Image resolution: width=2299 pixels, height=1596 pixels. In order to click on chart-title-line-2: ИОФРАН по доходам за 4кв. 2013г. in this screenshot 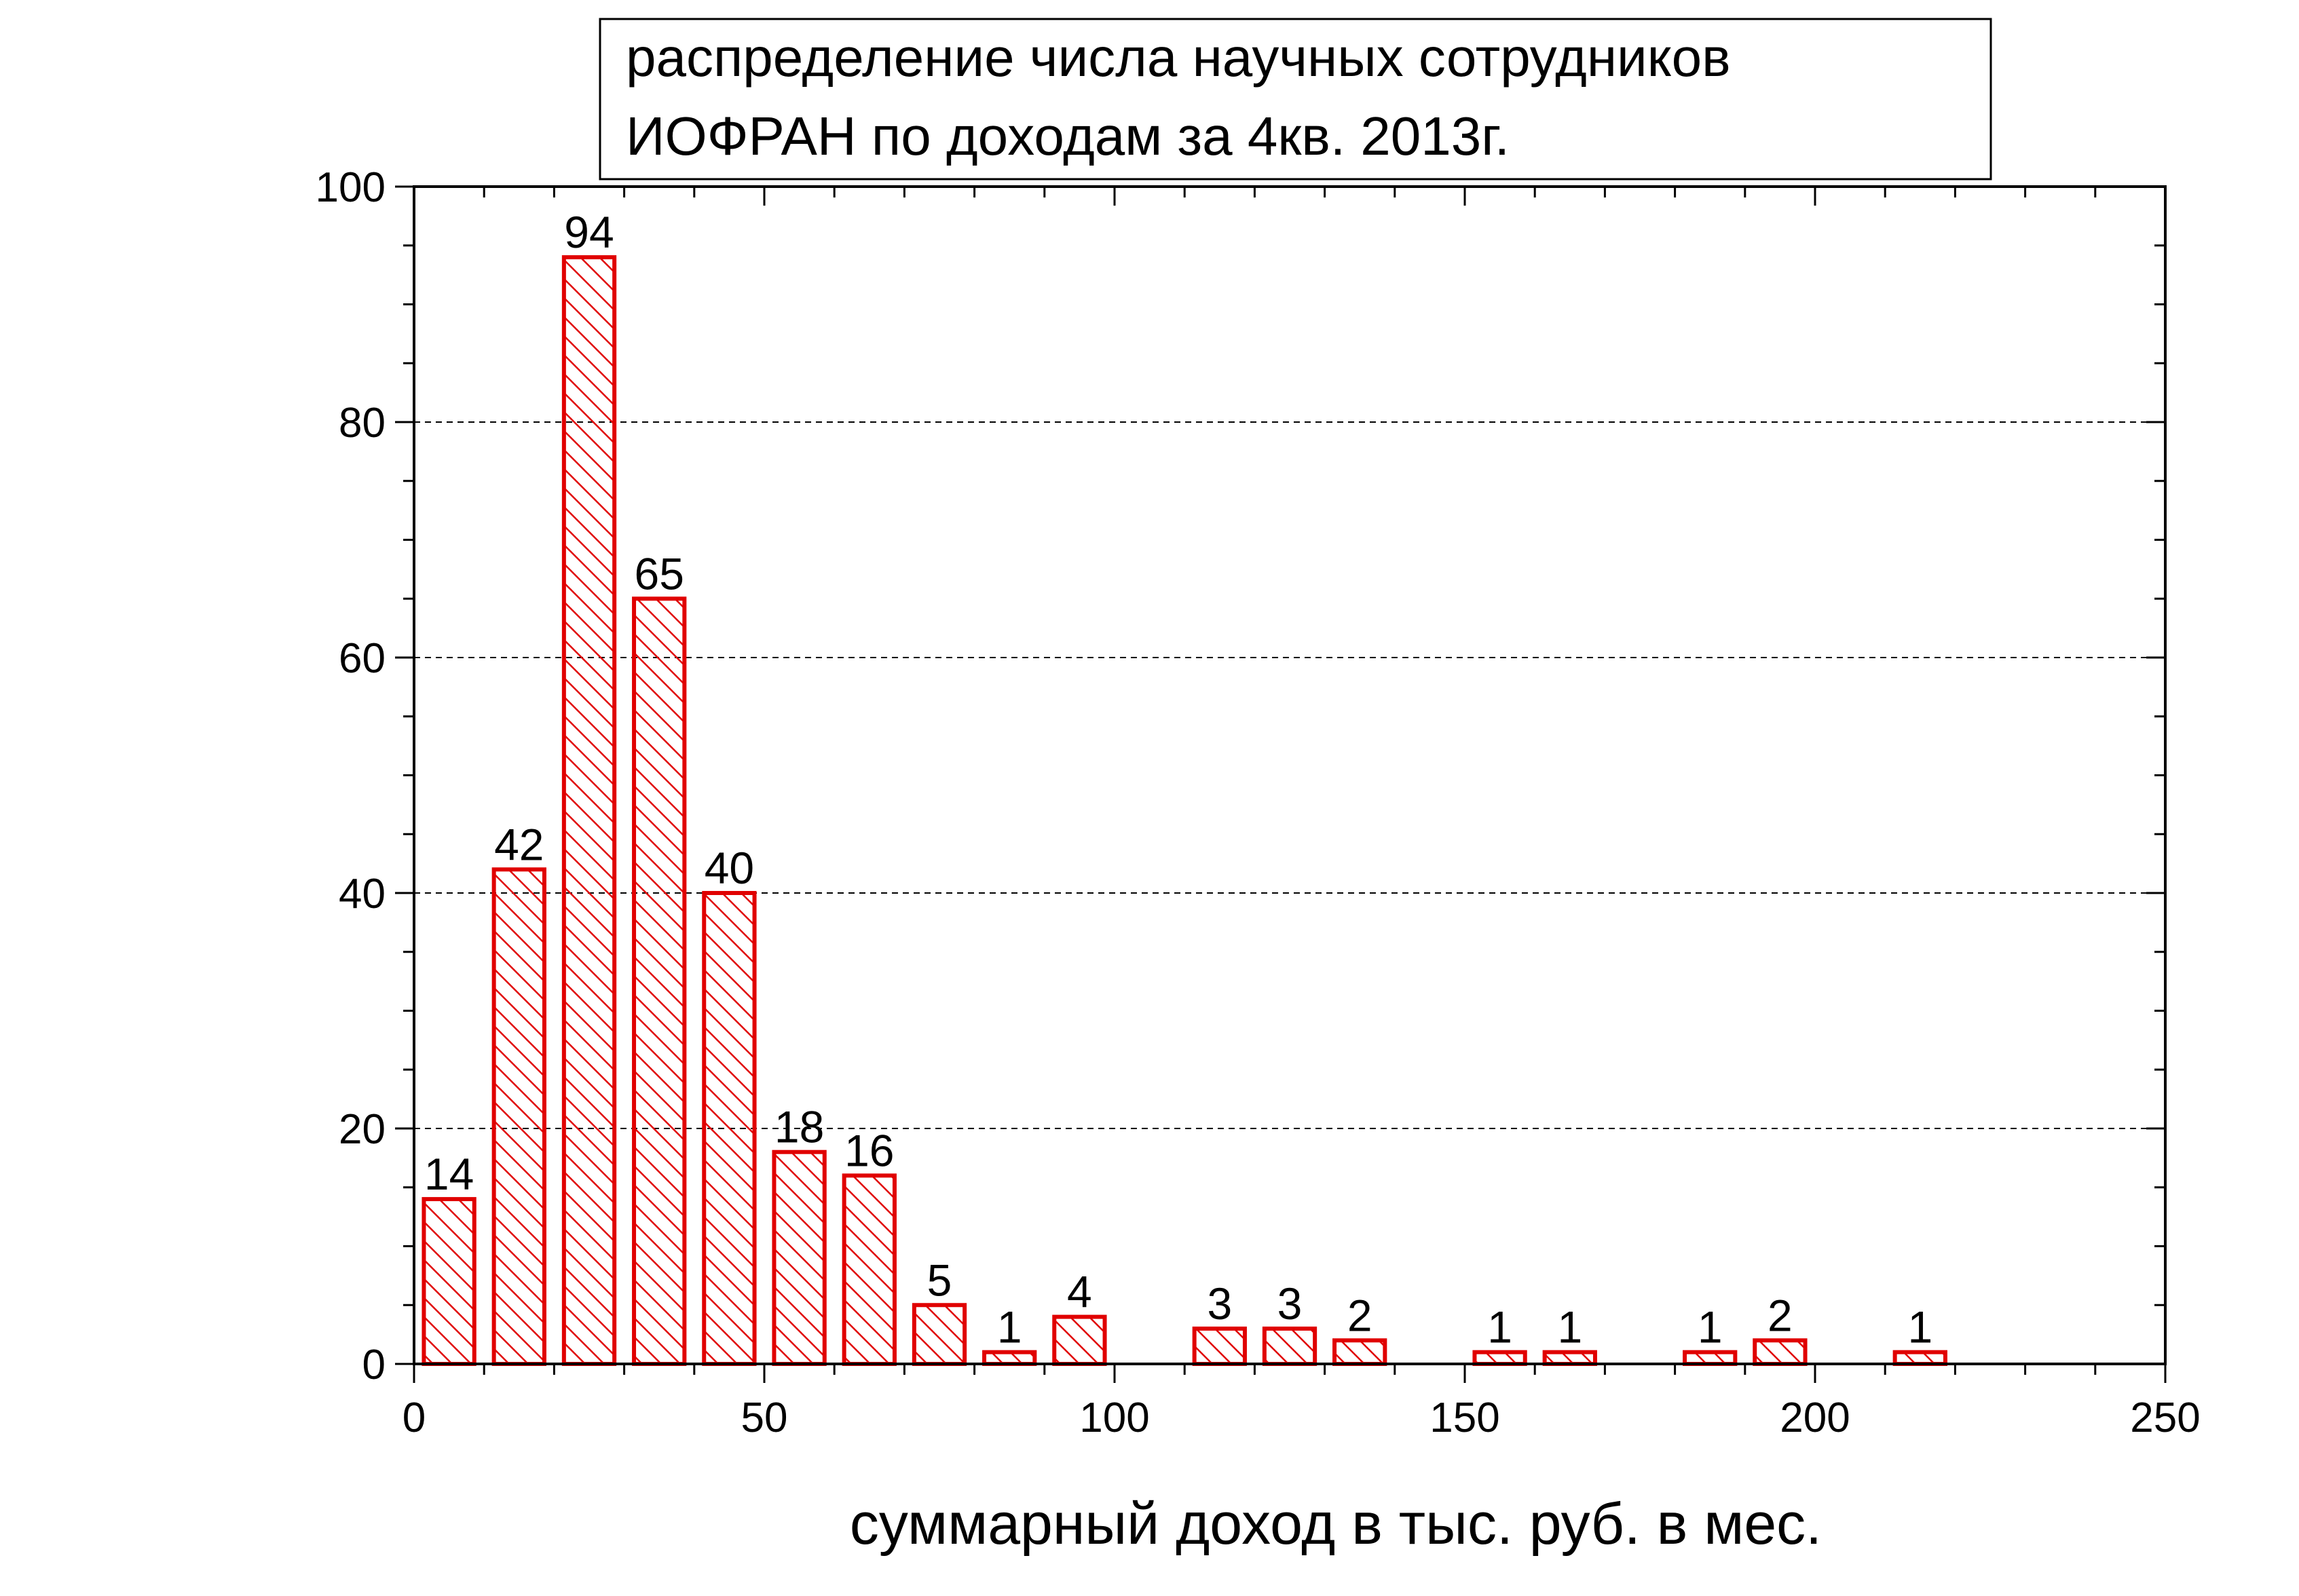, I will do `click(1068, 136)`.